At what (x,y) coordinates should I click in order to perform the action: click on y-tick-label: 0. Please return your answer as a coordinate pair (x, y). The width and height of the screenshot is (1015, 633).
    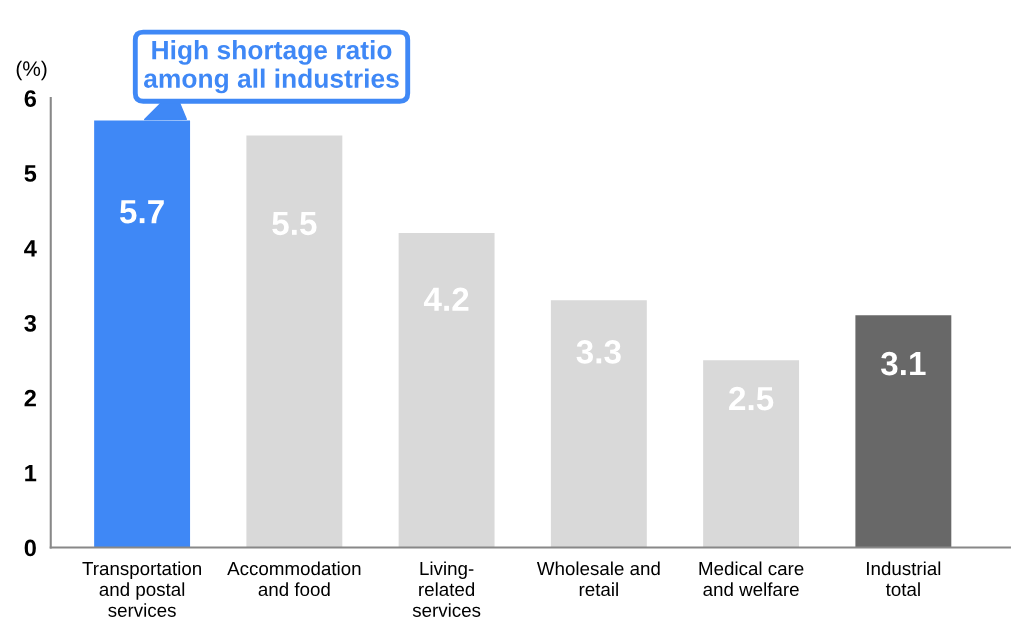
    Looking at the image, I should click on (30, 548).